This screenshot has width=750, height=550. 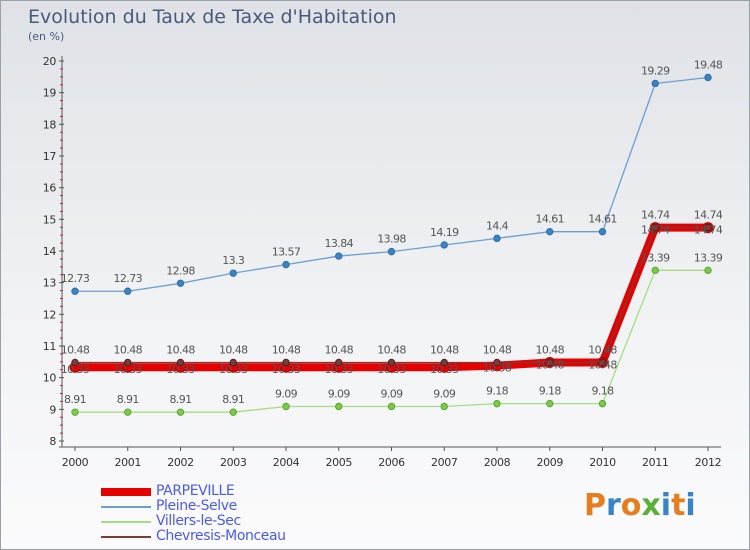 What do you see at coordinates (286, 462) in the screenshot?
I see `x-tick-label: 2004` at bounding box center [286, 462].